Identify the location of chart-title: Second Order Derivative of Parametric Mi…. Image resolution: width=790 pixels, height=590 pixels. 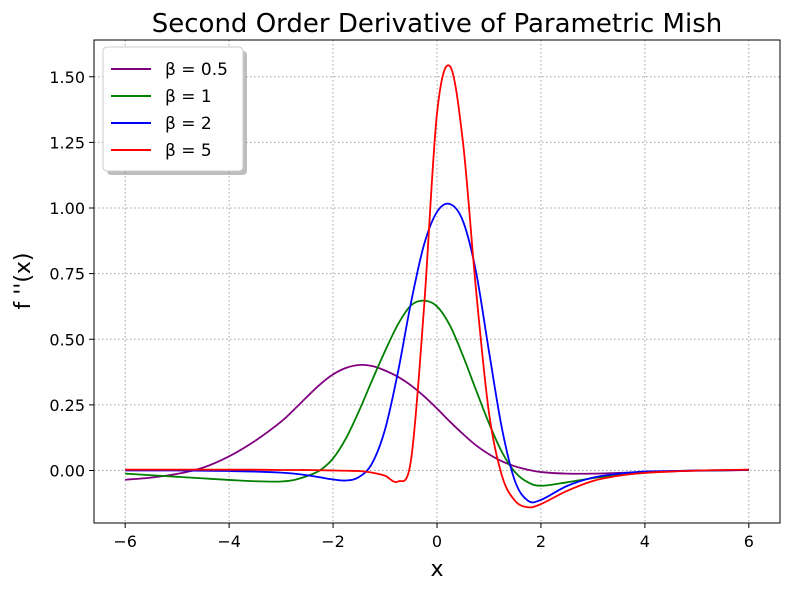
(437, 24).